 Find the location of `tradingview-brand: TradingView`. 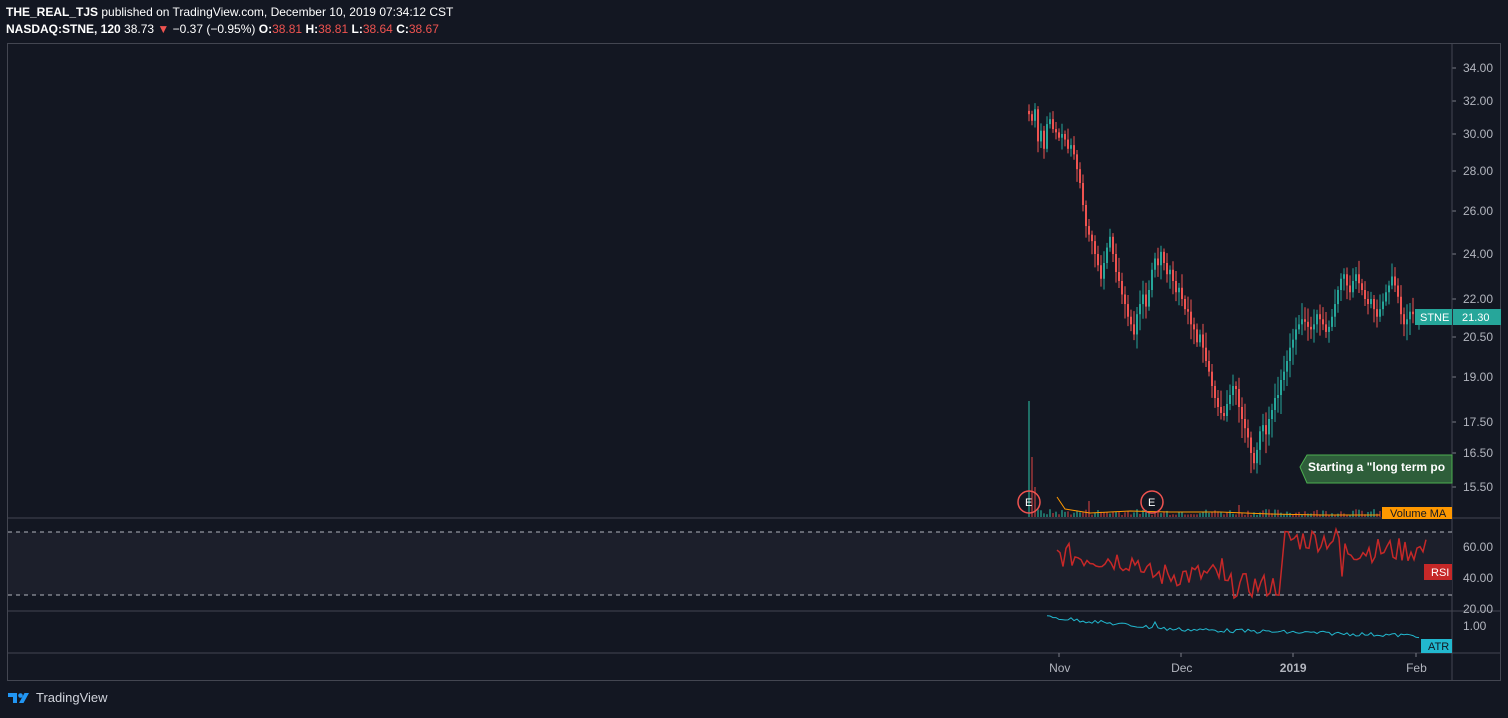

tradingview-brand: TradingView is located at coordinates (58, 697).